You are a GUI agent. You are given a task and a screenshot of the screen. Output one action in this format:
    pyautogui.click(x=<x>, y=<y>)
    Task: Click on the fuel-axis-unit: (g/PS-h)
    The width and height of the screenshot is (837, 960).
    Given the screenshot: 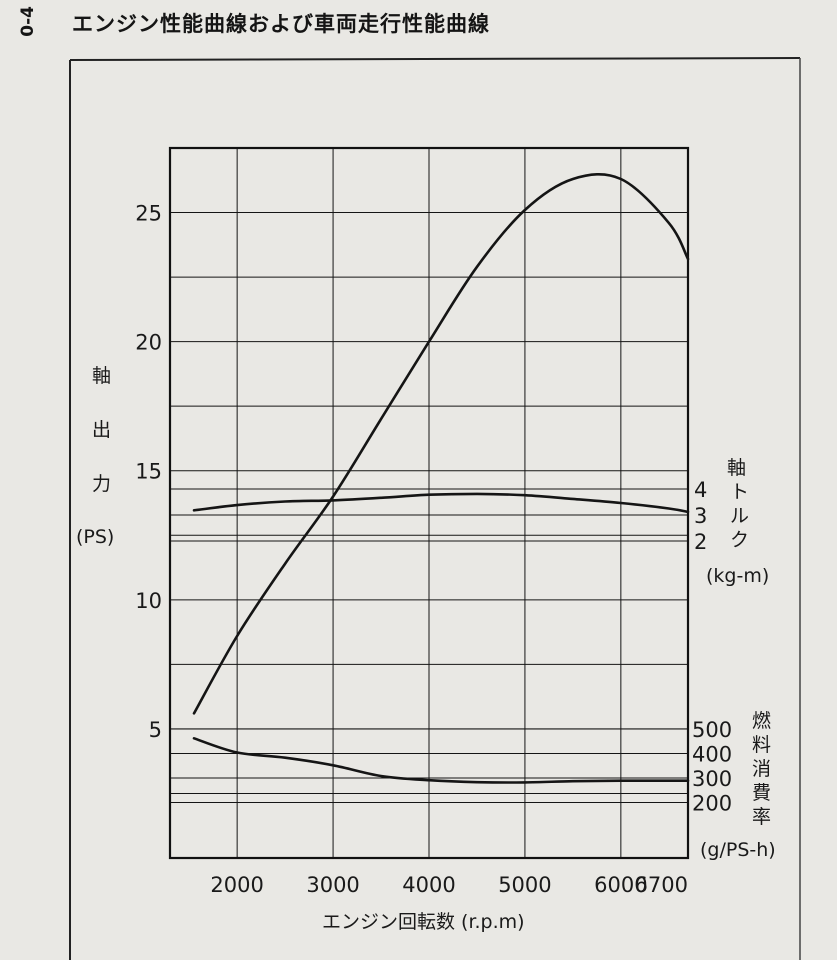 What is the action you would take?
    pyautogui.click(x=738, y=850)
    